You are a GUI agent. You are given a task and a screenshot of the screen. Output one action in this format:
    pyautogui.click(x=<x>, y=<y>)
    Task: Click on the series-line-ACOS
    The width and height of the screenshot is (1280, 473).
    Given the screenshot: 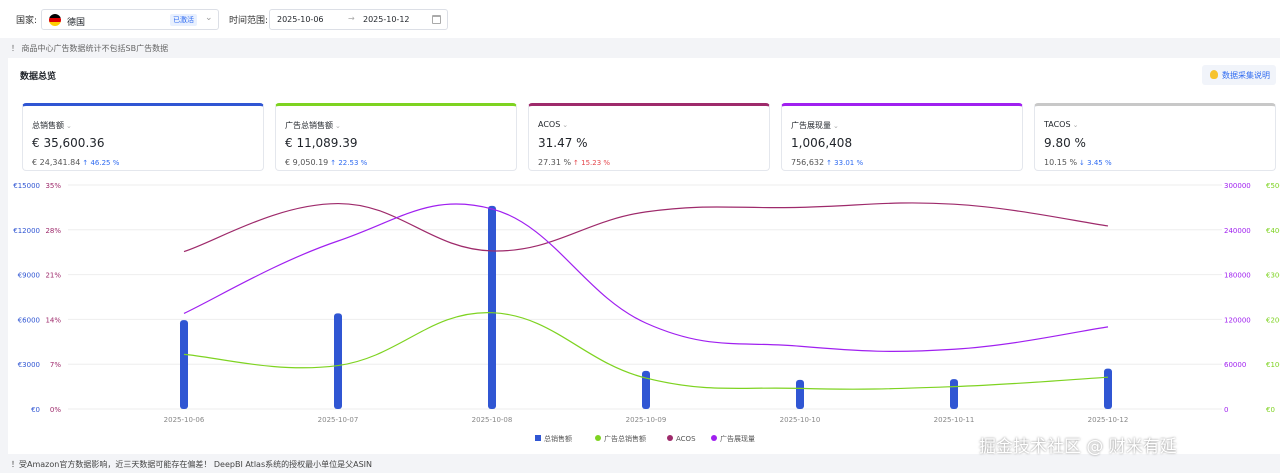 What is the action you would take?
    pyautogui.click(x=646, y=227)
    